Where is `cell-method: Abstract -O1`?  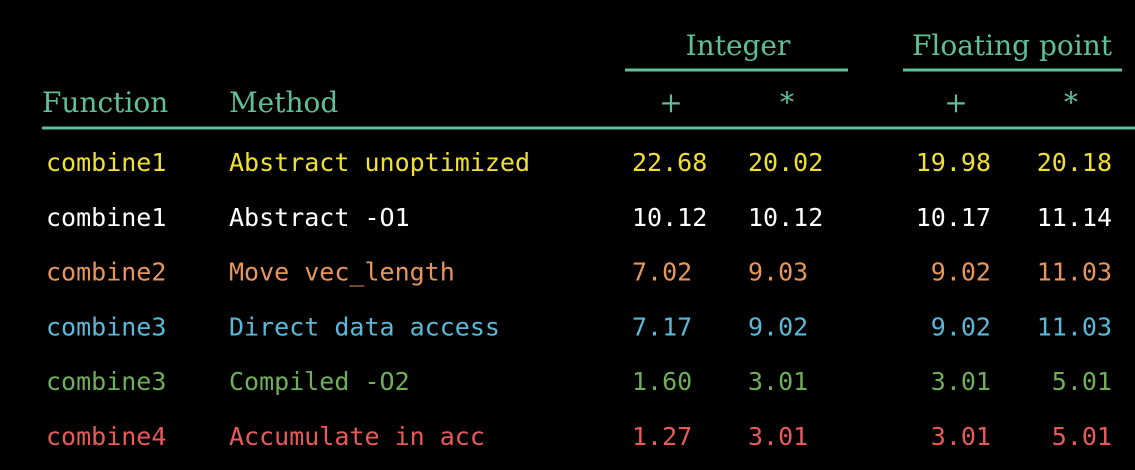 cell-method: Abstract -O1 is located at coordinates (319, 217).